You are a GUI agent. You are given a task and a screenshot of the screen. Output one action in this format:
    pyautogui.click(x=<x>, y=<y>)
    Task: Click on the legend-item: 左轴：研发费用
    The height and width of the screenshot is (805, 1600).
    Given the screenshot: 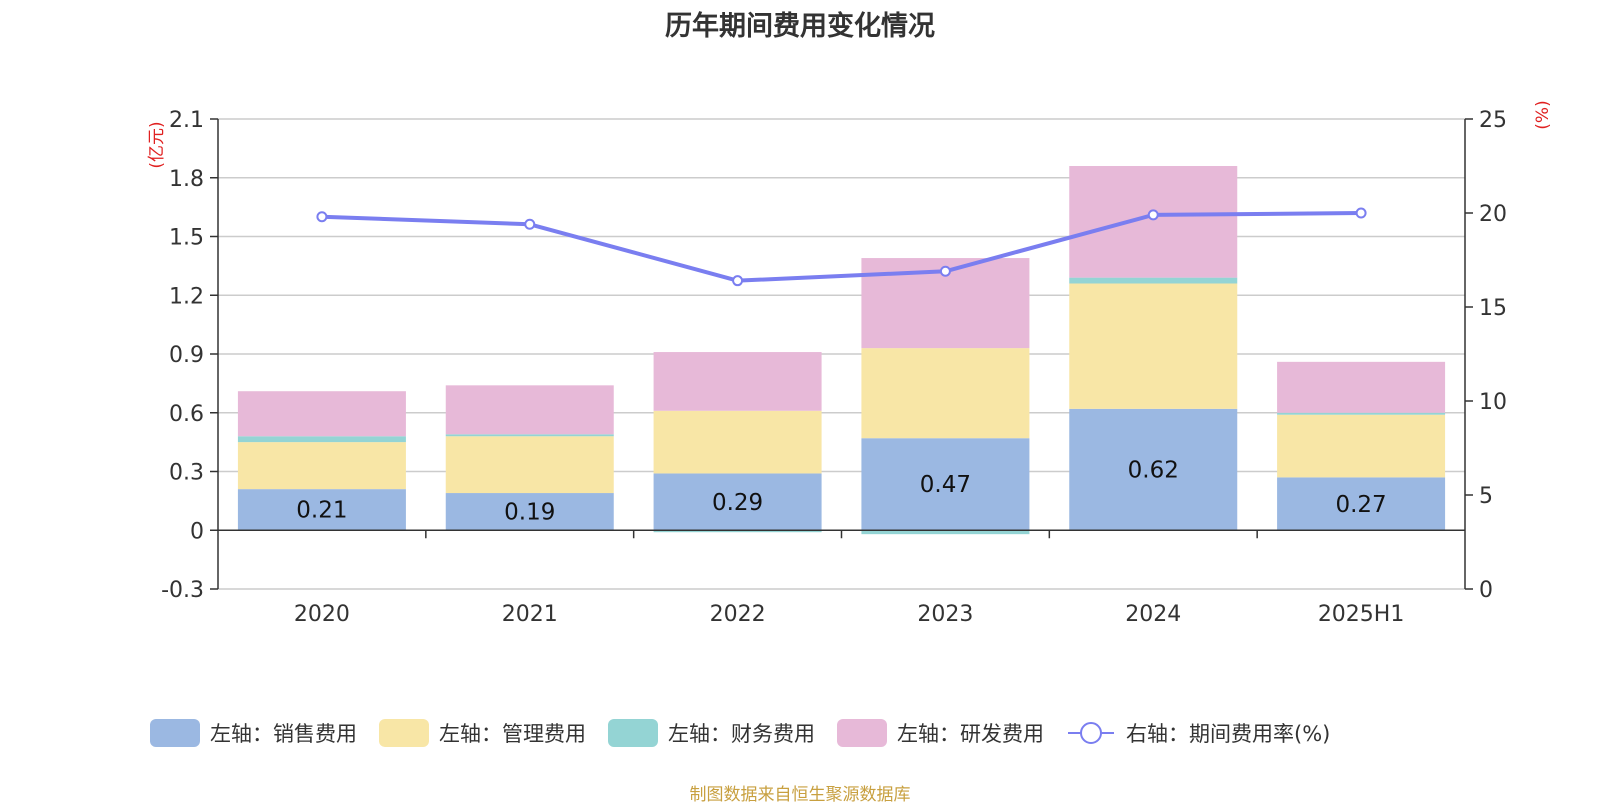 What is the action you would take?
    pyautogui.click(x=940, y=733)
    